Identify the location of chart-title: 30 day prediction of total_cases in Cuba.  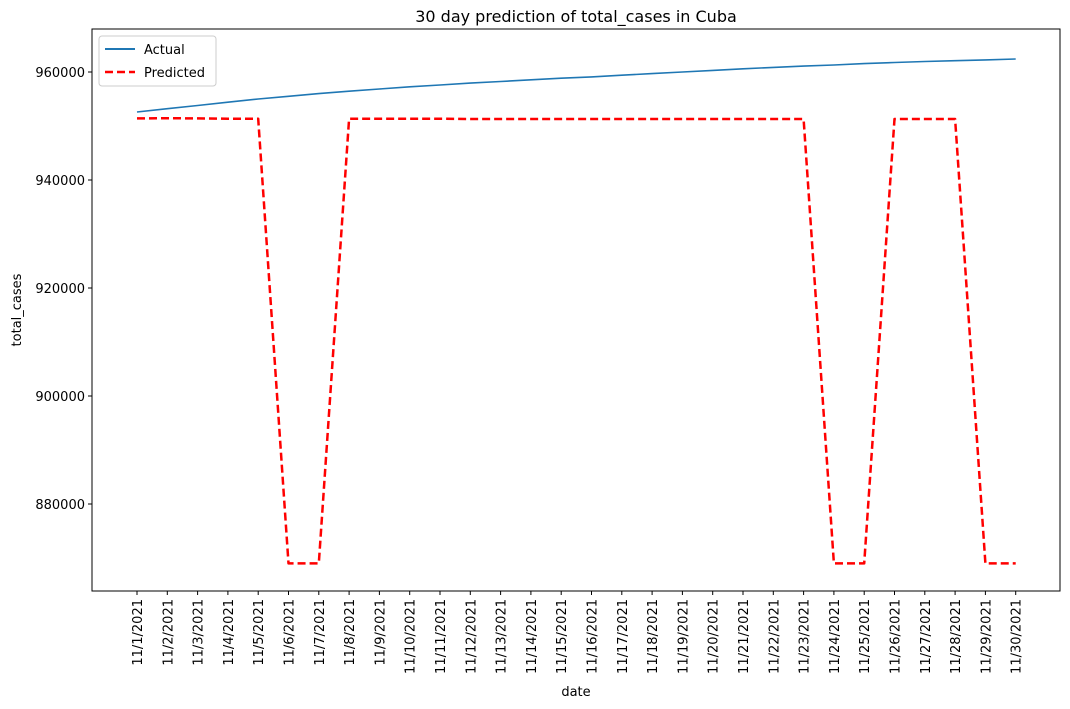
(576, 17).